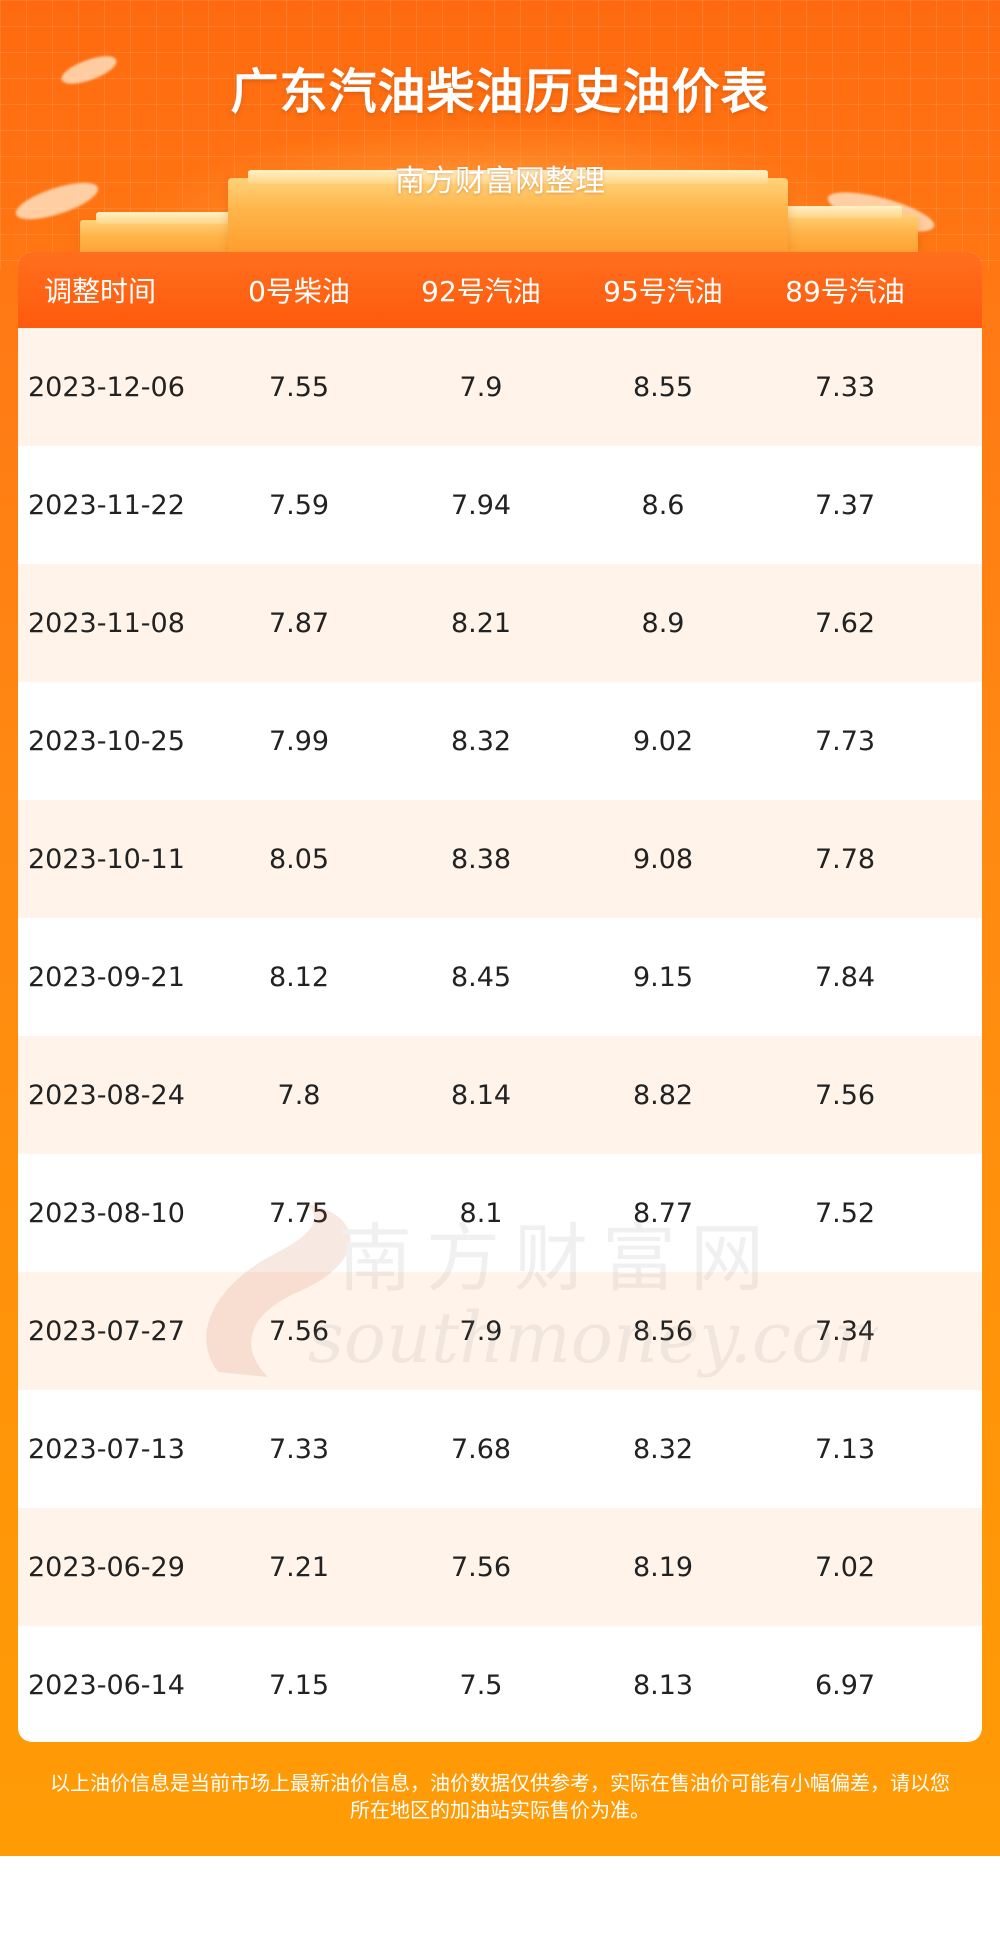  What do you see at coordinates (663, 741) in the screenshot?
I see `cell-gasoline-95: 9.02` at bounding box center [663, 741].